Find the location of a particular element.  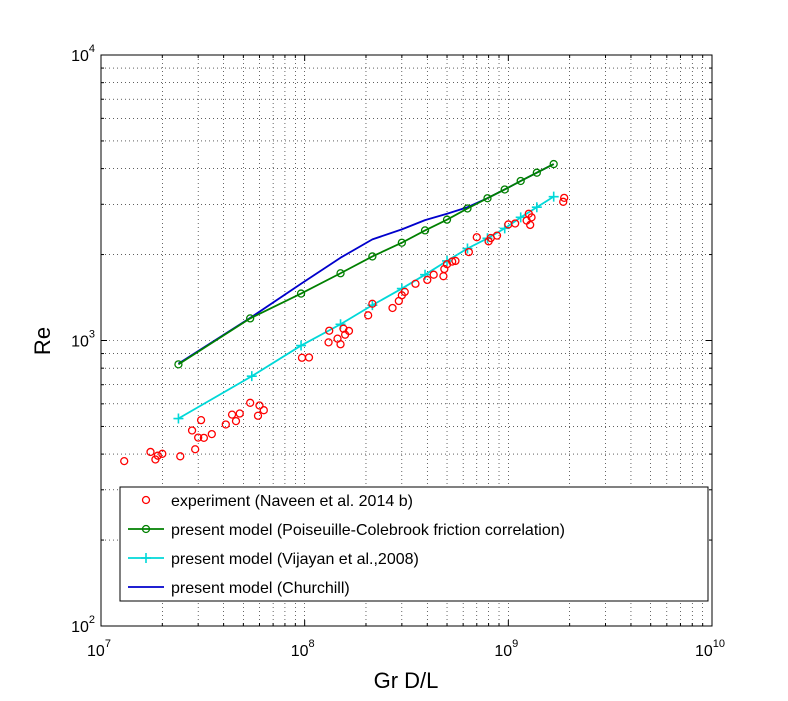

legend-entry: present model (Vijayan et al.,2008) is located at coordinates (273, 559).